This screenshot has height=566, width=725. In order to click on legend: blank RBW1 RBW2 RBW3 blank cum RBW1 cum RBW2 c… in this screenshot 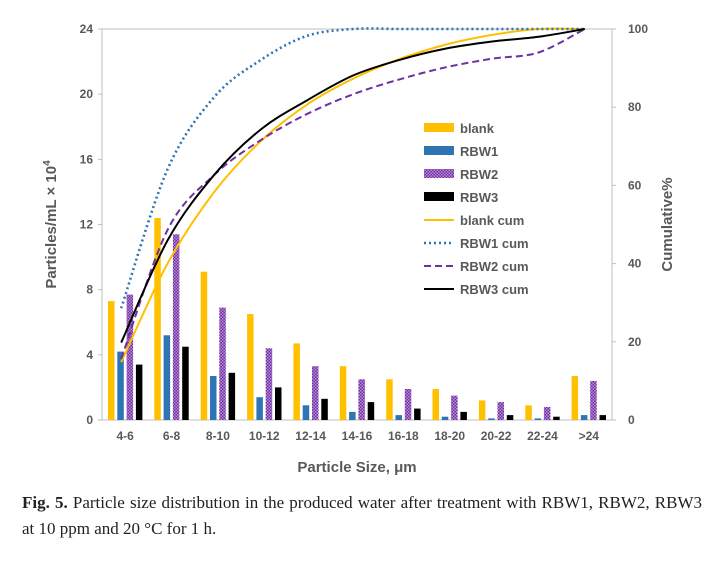, I will do `click(476, 209)`.